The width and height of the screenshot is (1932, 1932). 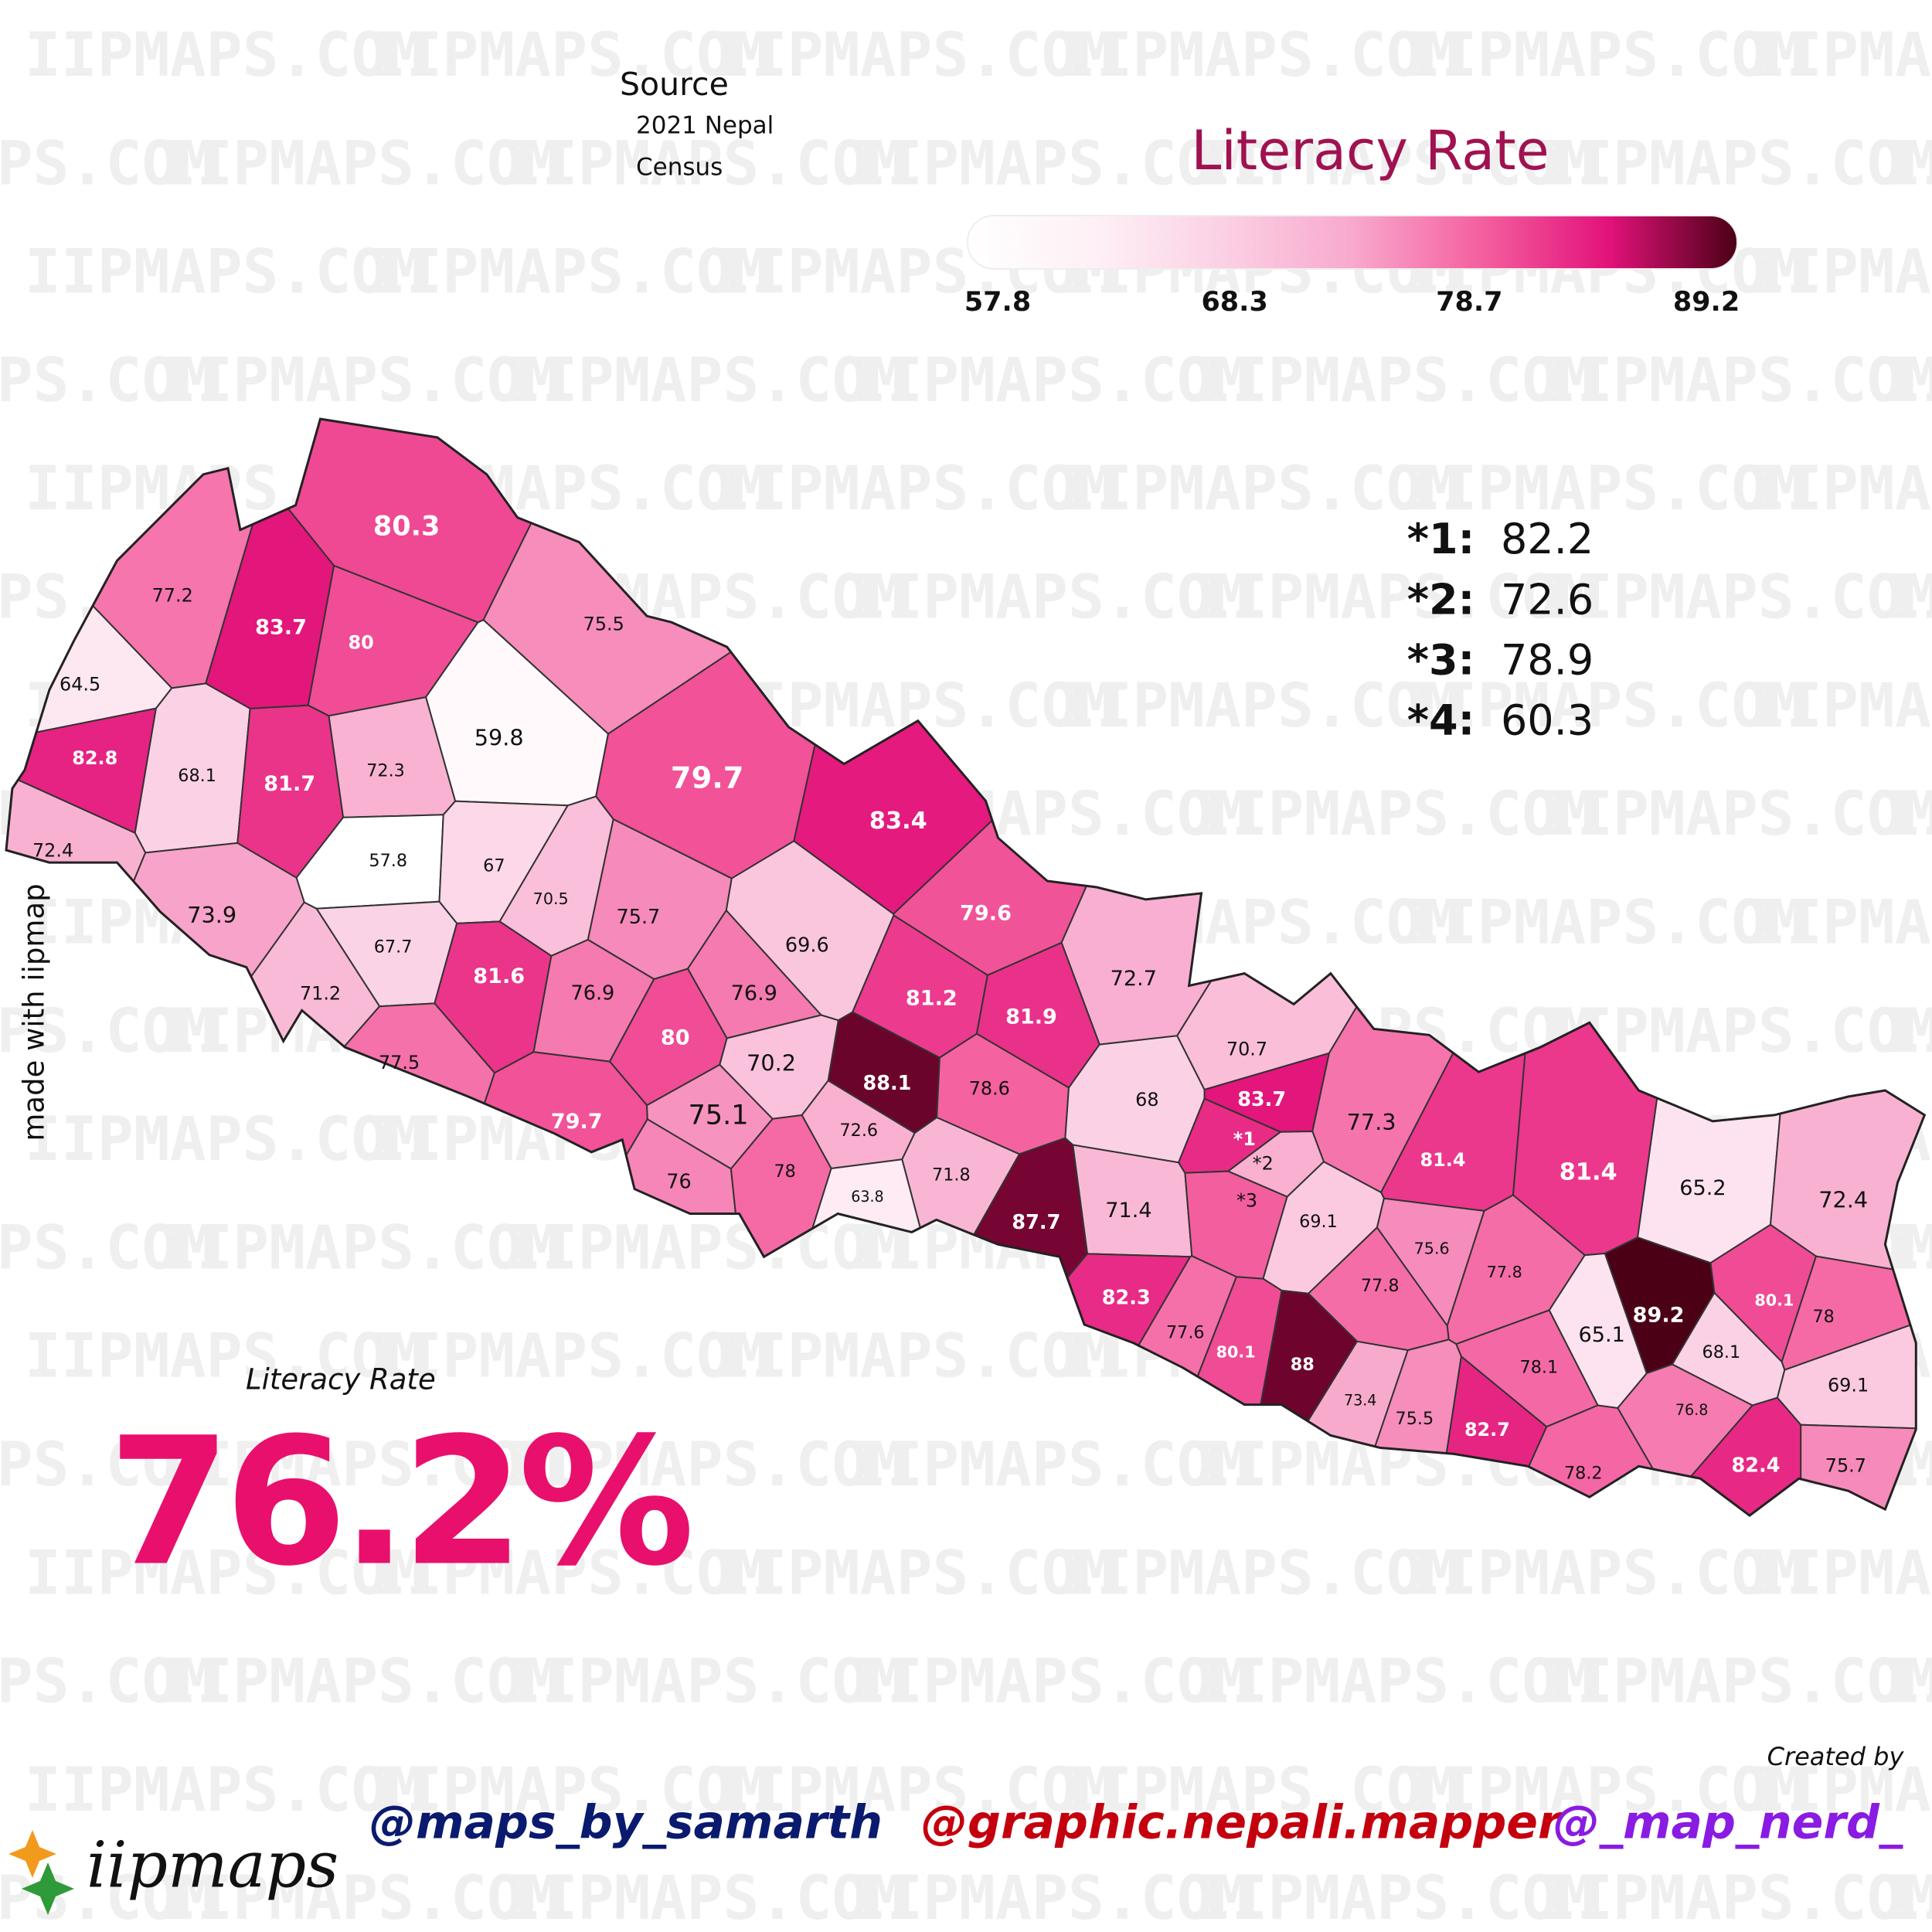 I want to click on district-label: 72.6, so click(x=858, y=1131).